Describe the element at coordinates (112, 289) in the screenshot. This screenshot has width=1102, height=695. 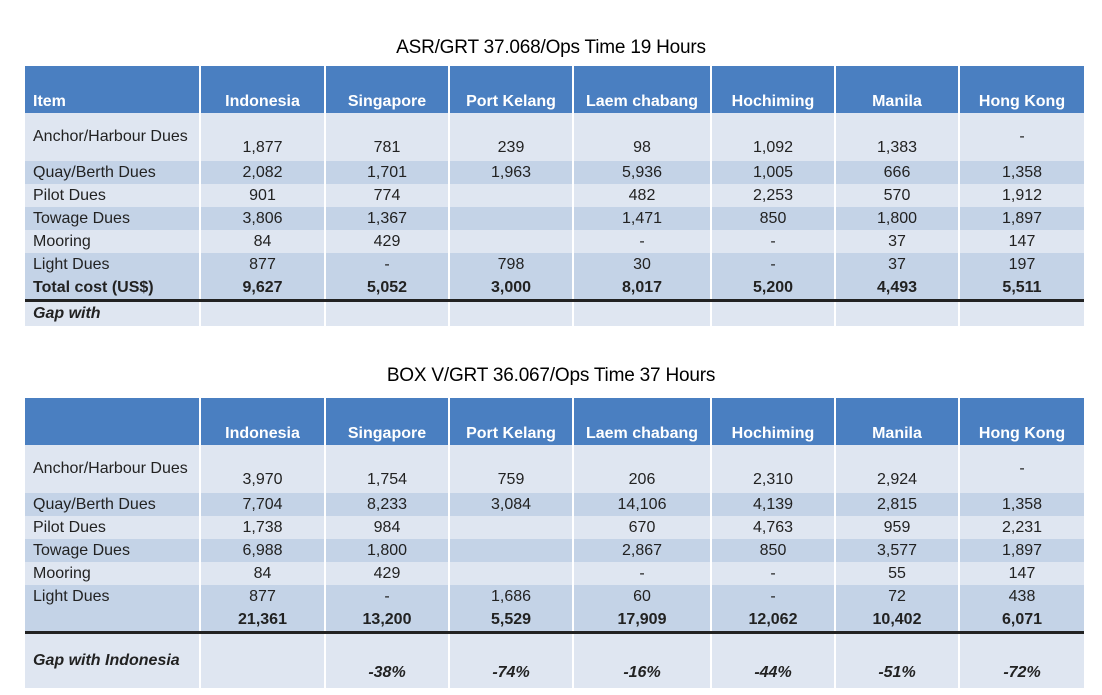
I see `row-label: Total cost (US$)` at that location.